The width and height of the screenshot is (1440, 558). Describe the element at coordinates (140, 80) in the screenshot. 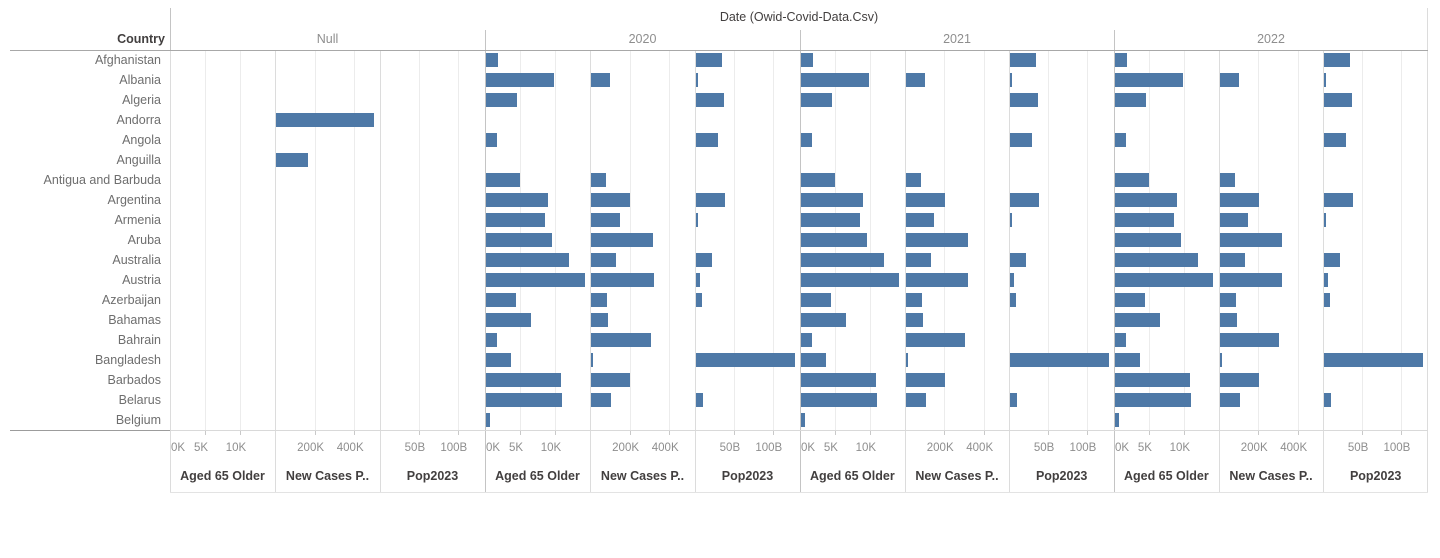

I see `country-label: Albania` at that location.